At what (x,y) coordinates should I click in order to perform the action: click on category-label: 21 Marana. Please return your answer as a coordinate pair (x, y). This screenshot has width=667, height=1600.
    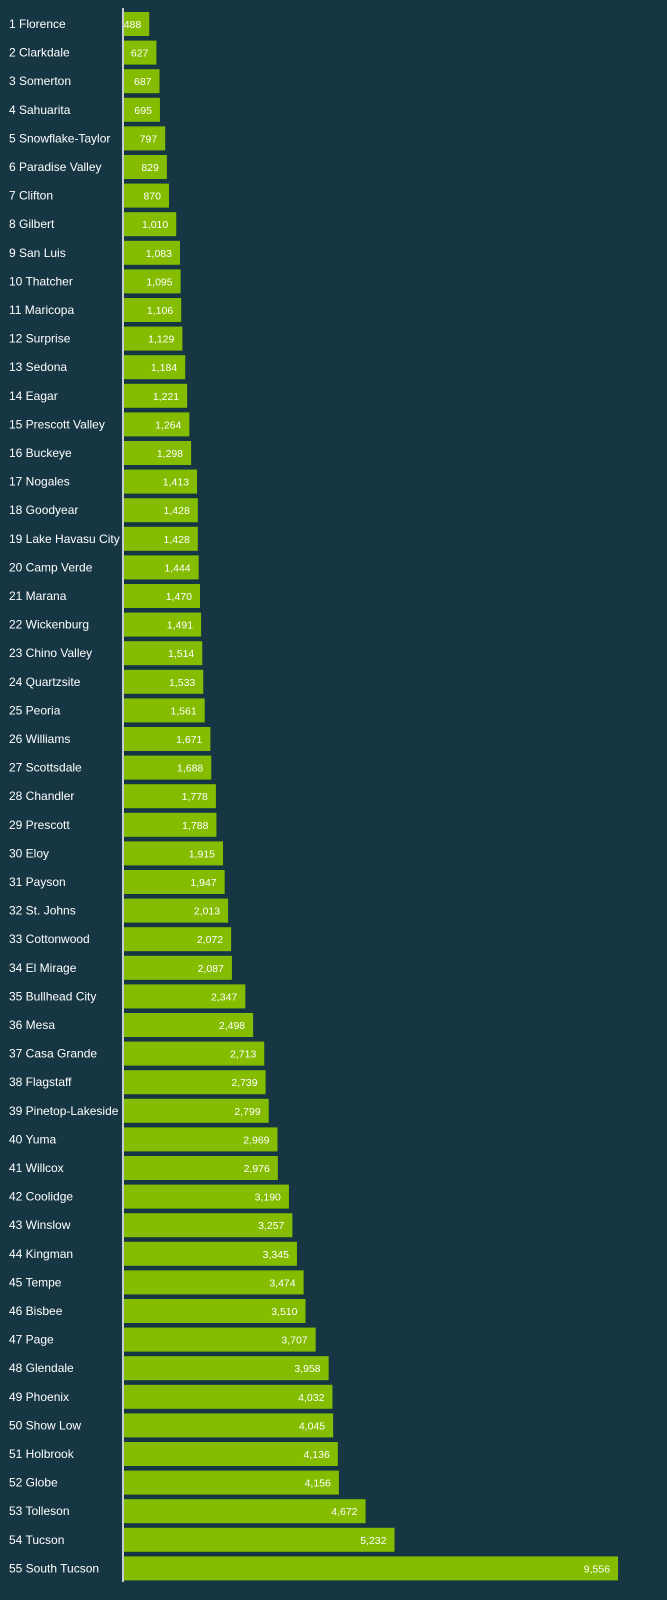
    Looking at the image, I should click on (38, 596).